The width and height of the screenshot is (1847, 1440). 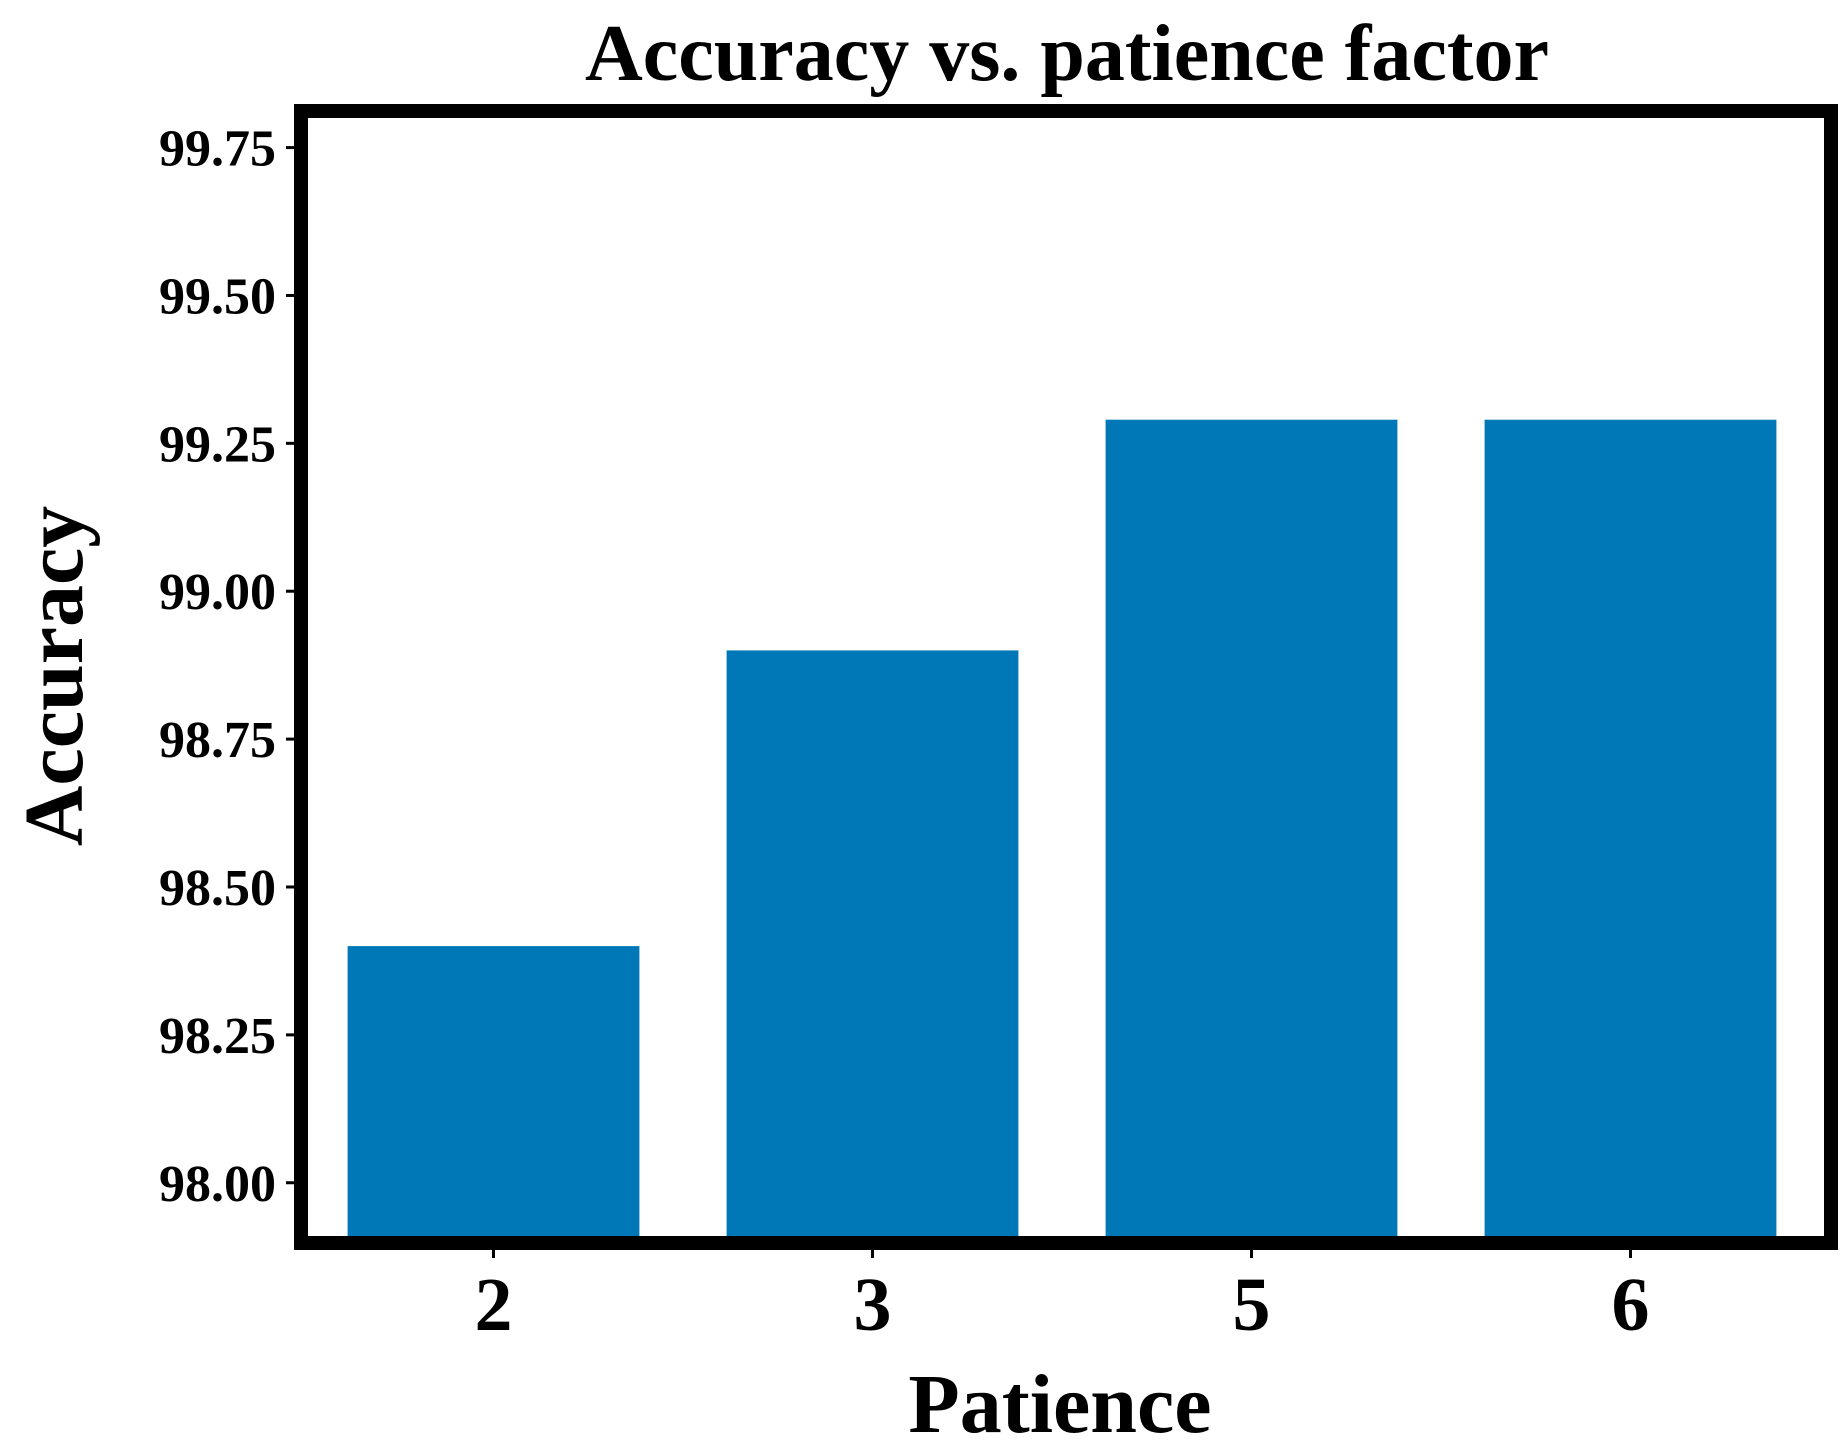 I want to click on x-axis-ticks: 2 3 5 6, so click(x=1062, y=1295).